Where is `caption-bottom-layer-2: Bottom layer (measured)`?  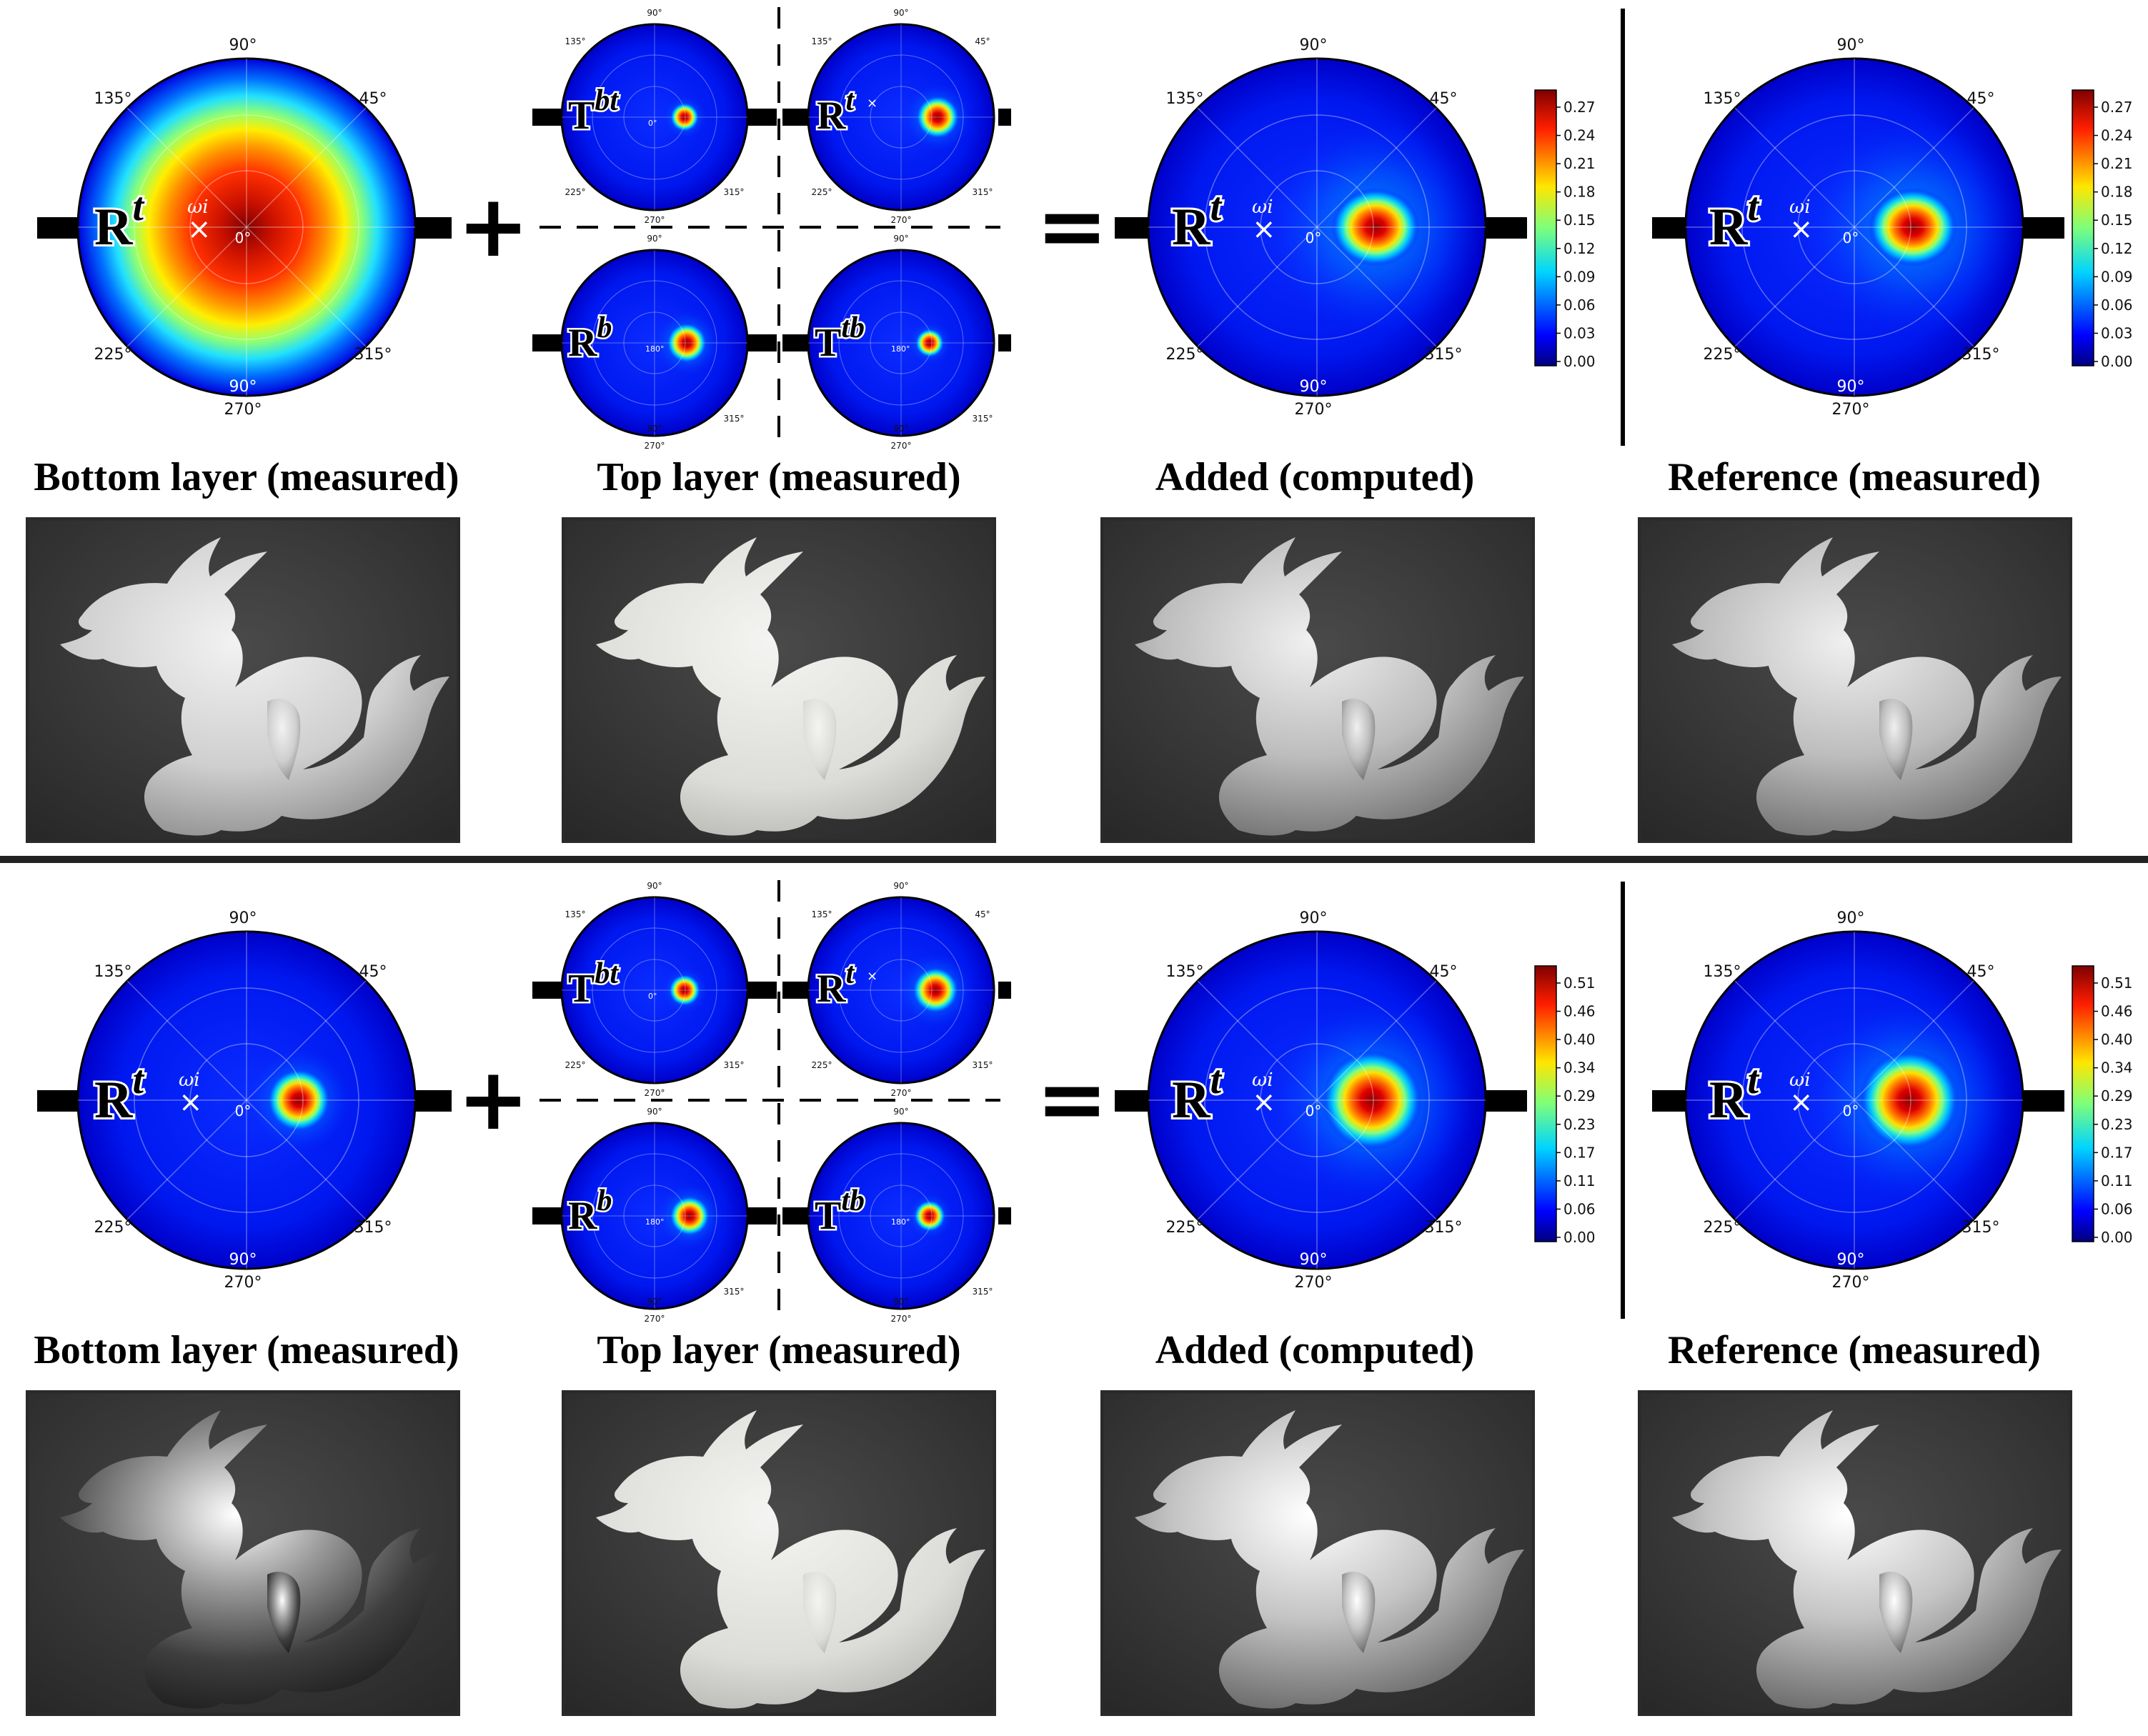
caption-bottom-layer-2: Bottom layer (measured) is located at coordinates (246, 1350).